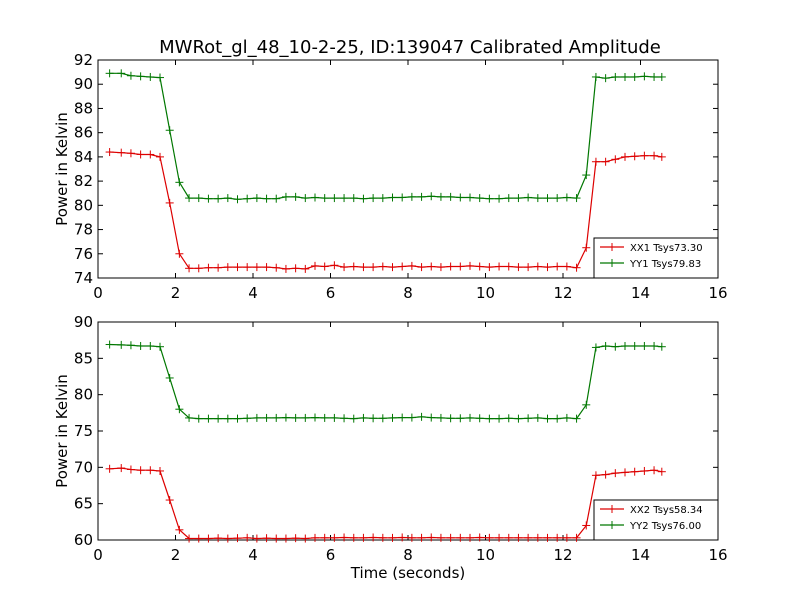  What do you see at coordinates (331, 293) in the screenshot?
I see `x-tick-label: 6` at bounding box center [331, 293].